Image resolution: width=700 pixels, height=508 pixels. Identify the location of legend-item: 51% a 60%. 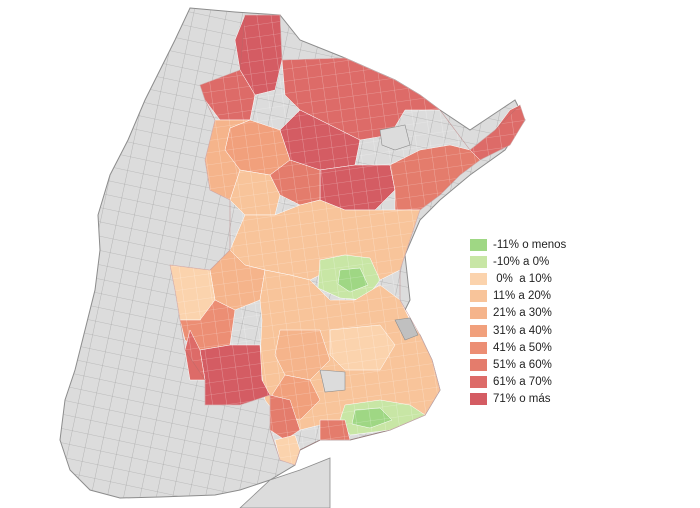
(540, 364).